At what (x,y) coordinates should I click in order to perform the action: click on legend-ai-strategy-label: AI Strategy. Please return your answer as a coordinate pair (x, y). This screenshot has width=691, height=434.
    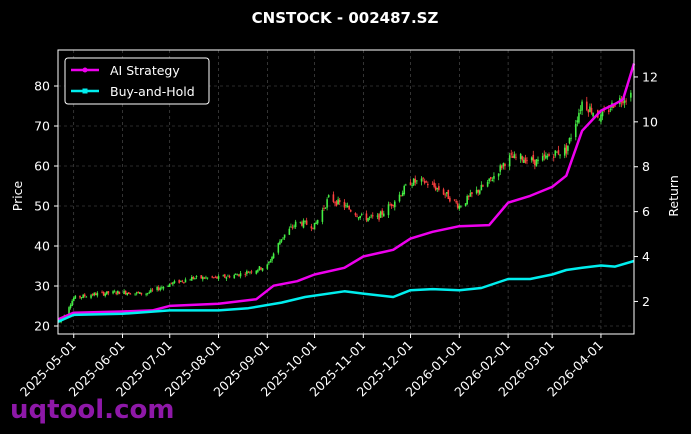
    Looking at the image, I should click on (145, 70).